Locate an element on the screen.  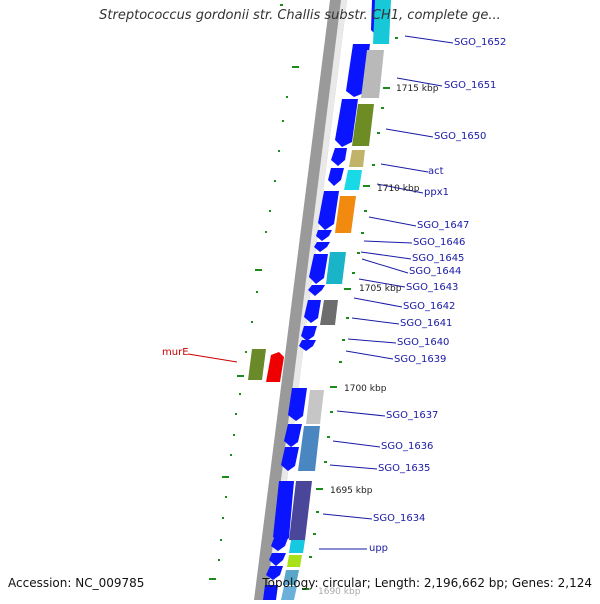
gene-label: SGO_1652 is located at coordinates (480, 42).